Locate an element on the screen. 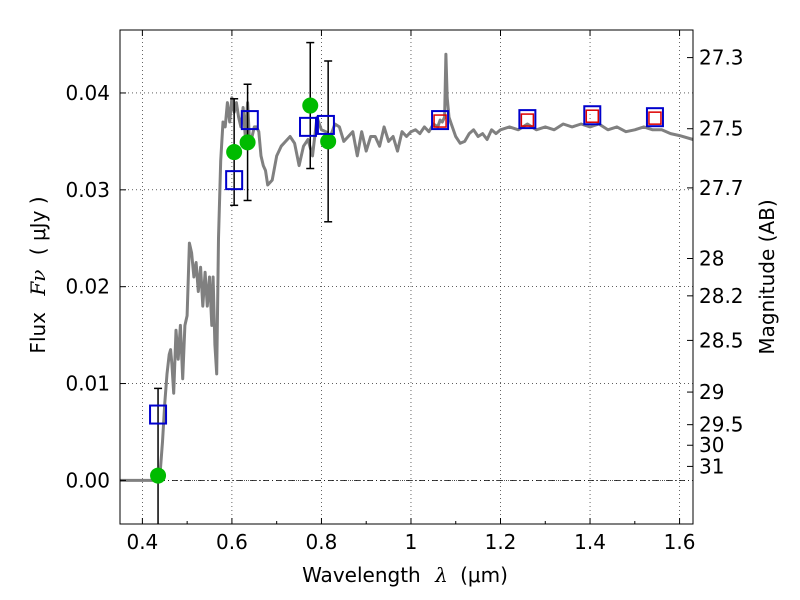  mag-tick-label: 27.5 is located at coordinates (721, 129).